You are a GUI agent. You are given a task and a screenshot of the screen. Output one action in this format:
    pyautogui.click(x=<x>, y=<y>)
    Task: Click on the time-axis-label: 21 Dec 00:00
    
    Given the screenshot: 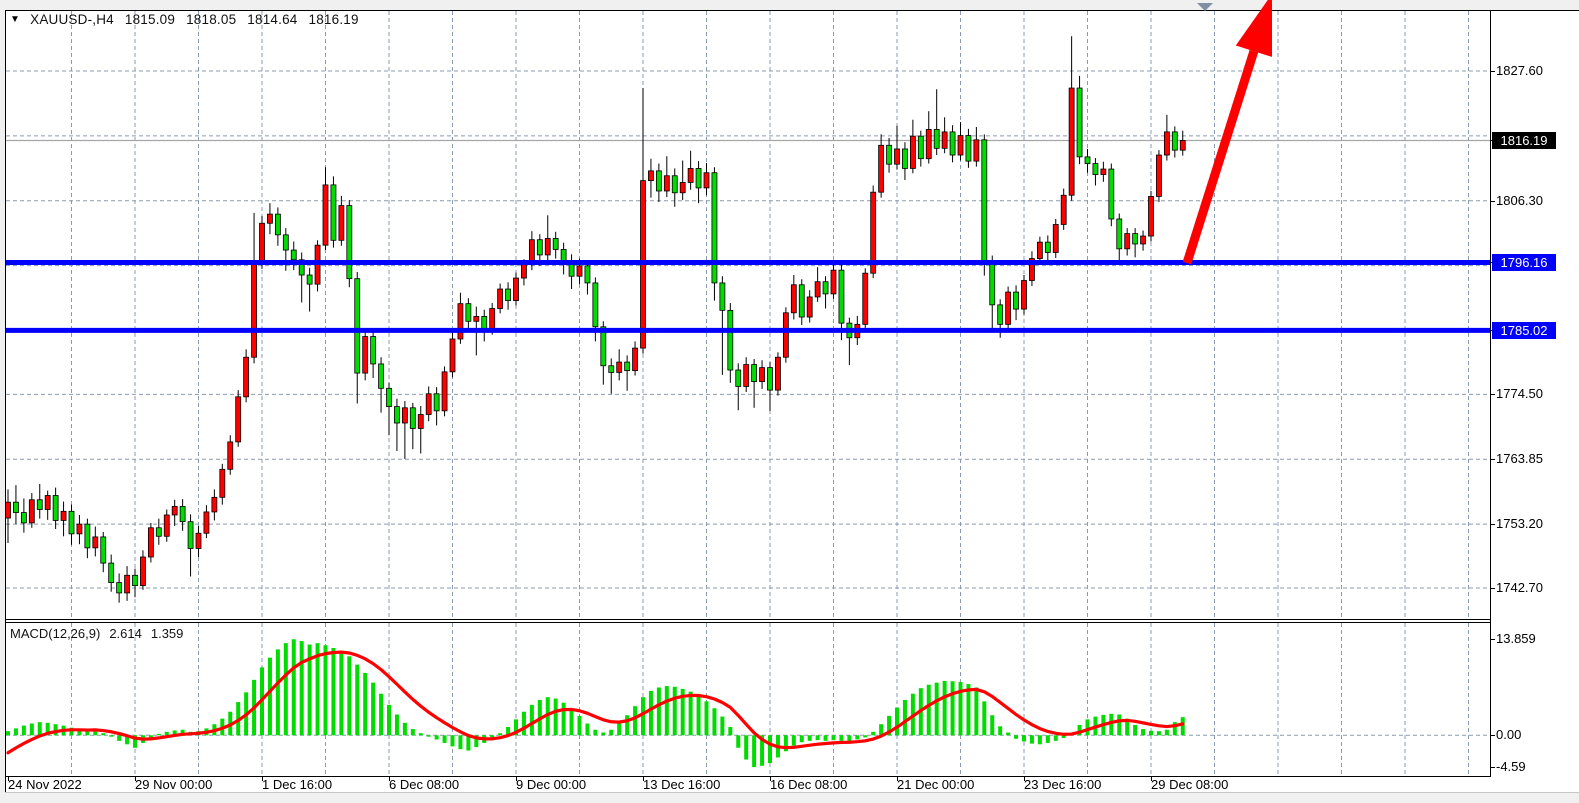 What is the action you would take?
    pyautogui.click(x=936, y=784)
    